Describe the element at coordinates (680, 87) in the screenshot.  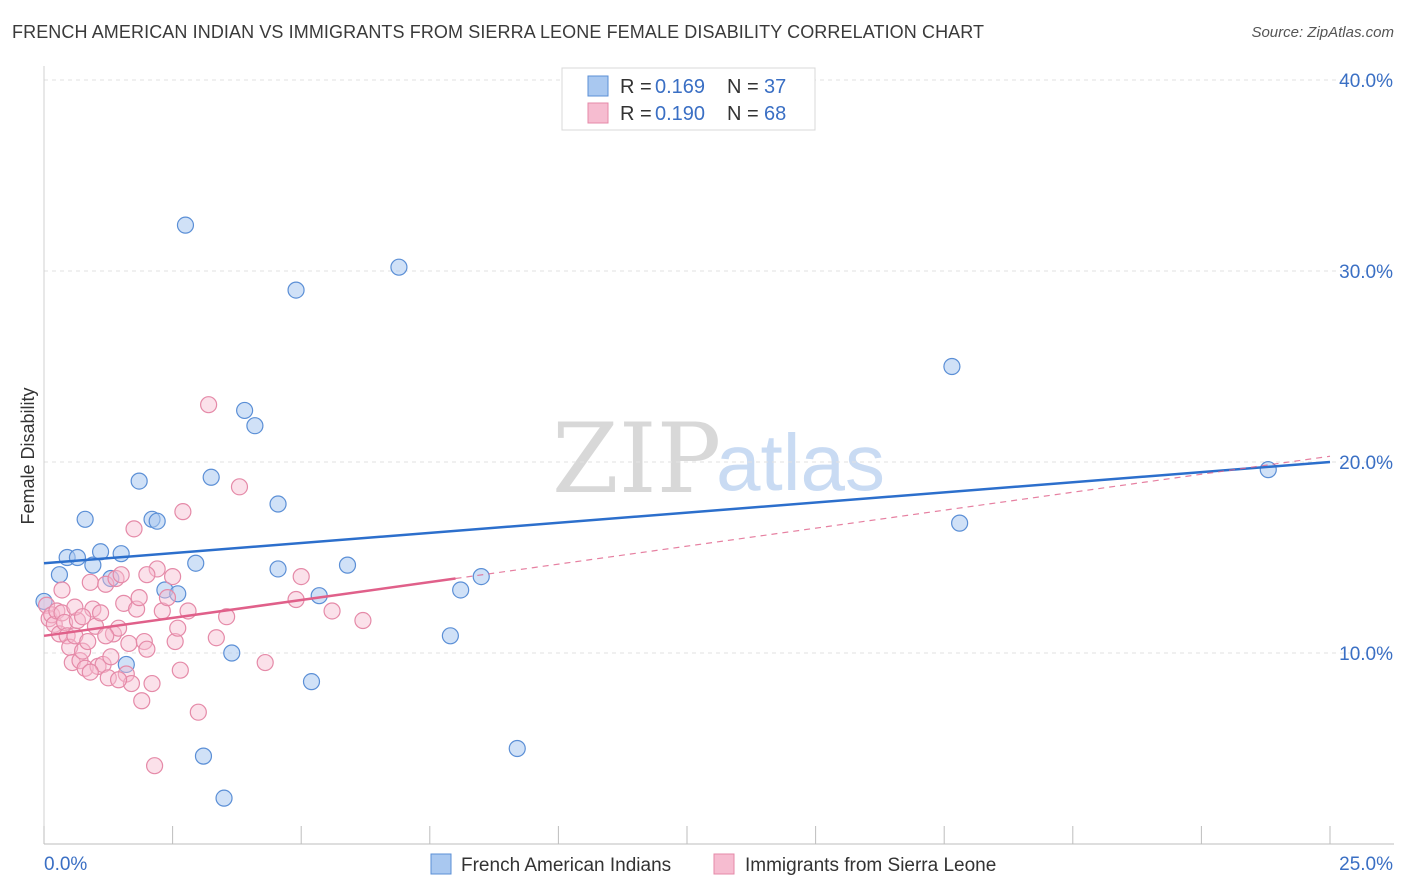
I see `legend-r-value-blue: 0.169` at that location.